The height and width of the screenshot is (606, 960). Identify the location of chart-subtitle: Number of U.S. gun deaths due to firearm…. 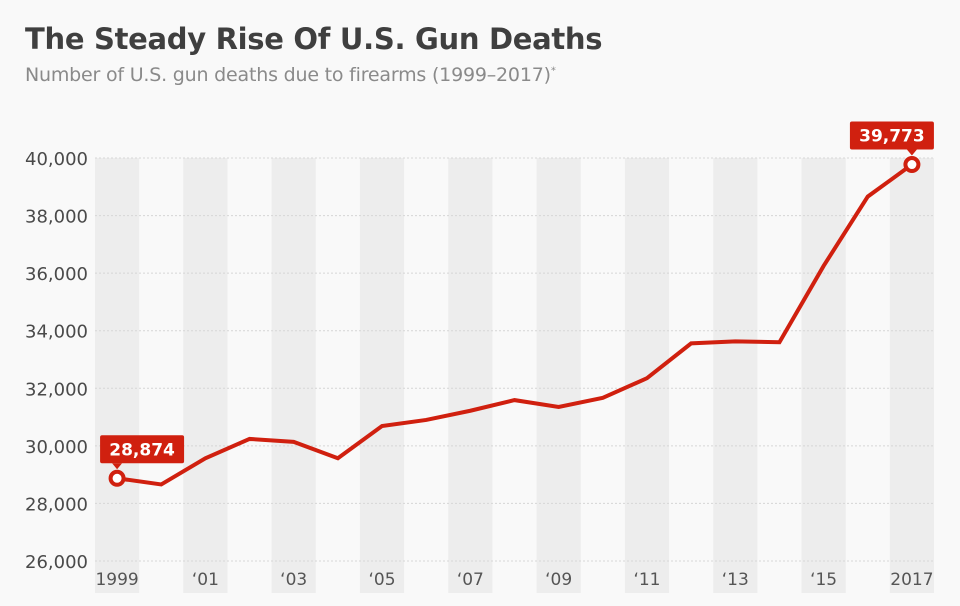
(290, 75).